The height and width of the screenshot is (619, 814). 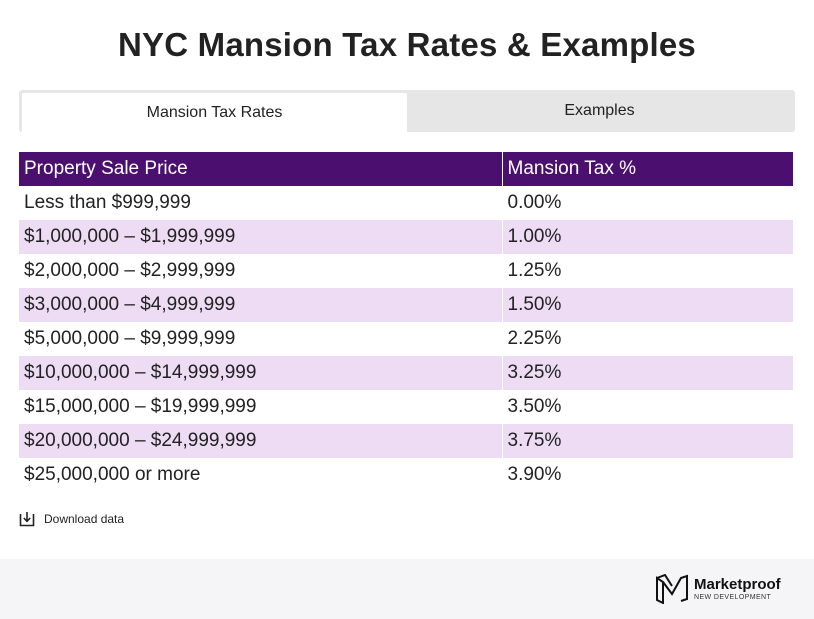 I want to click on marketproof-logo: Marketproof NEW DEVELOPMENT, so click(x=718, y=589).